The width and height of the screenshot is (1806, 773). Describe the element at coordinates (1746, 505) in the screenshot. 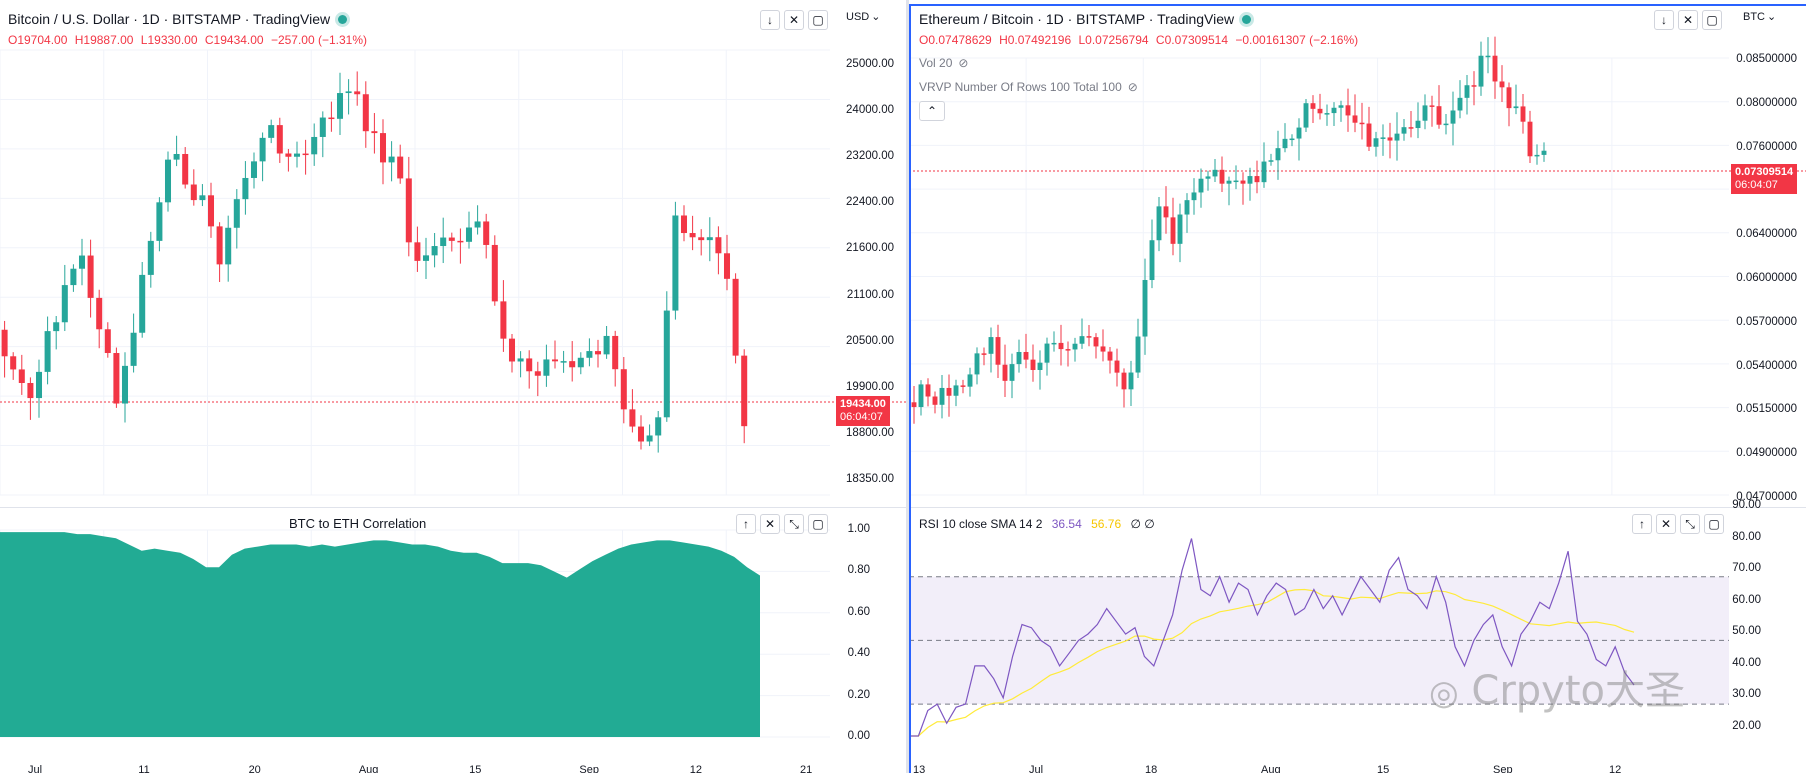

I see `axis-tick-label: 90.00` at that location.